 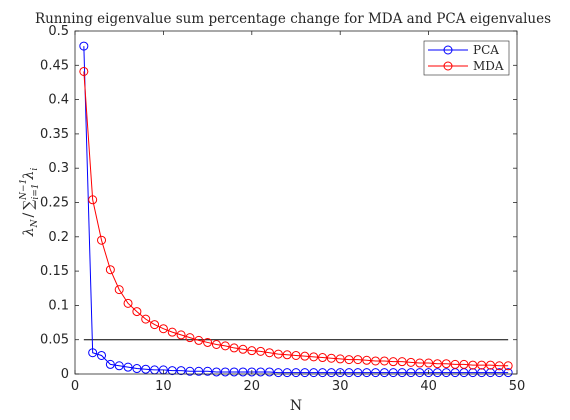 I want to click on y-tick-label: 0.4, so click(x=58, y=100).